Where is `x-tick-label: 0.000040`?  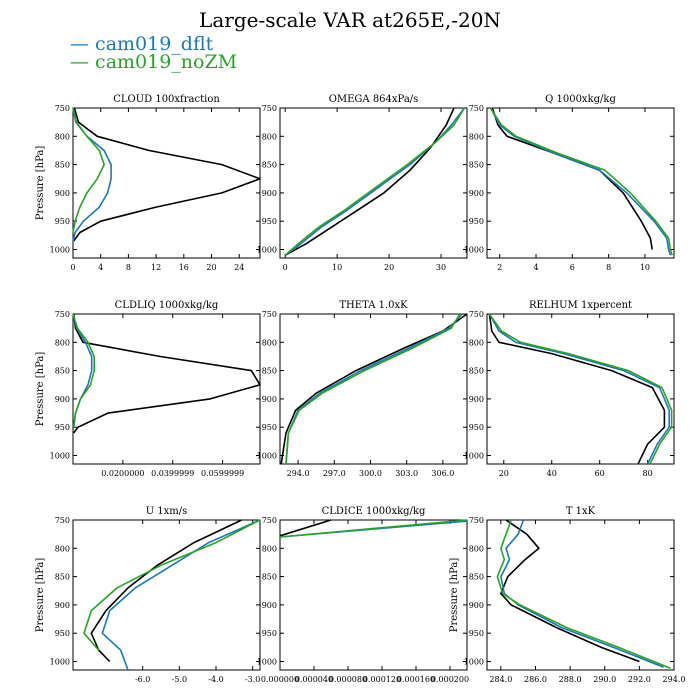 x-tick-label: 0.000040 is located at coordinates (314, 679).